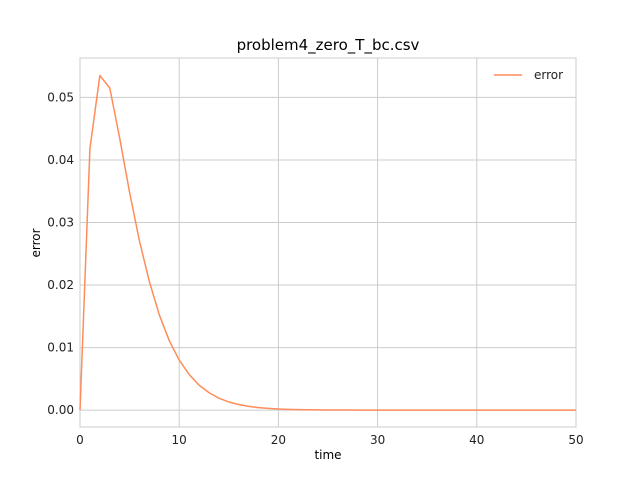 The width and height of the screenshot is (640, 480). What do you see at coordinates (476, 440) in the screenshot?
I see `x-tick-label: 40` at bounding box center [476, 440].